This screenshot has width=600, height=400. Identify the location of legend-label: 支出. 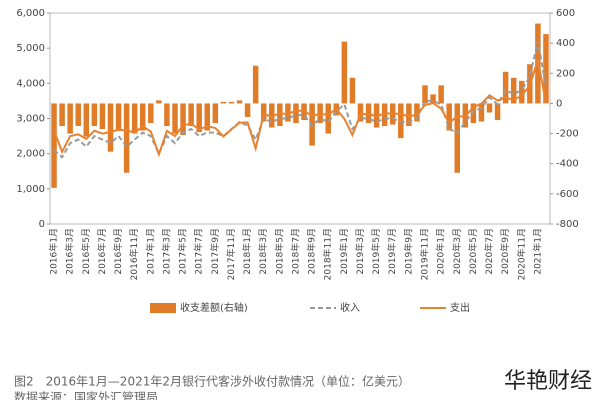
(460, 307).